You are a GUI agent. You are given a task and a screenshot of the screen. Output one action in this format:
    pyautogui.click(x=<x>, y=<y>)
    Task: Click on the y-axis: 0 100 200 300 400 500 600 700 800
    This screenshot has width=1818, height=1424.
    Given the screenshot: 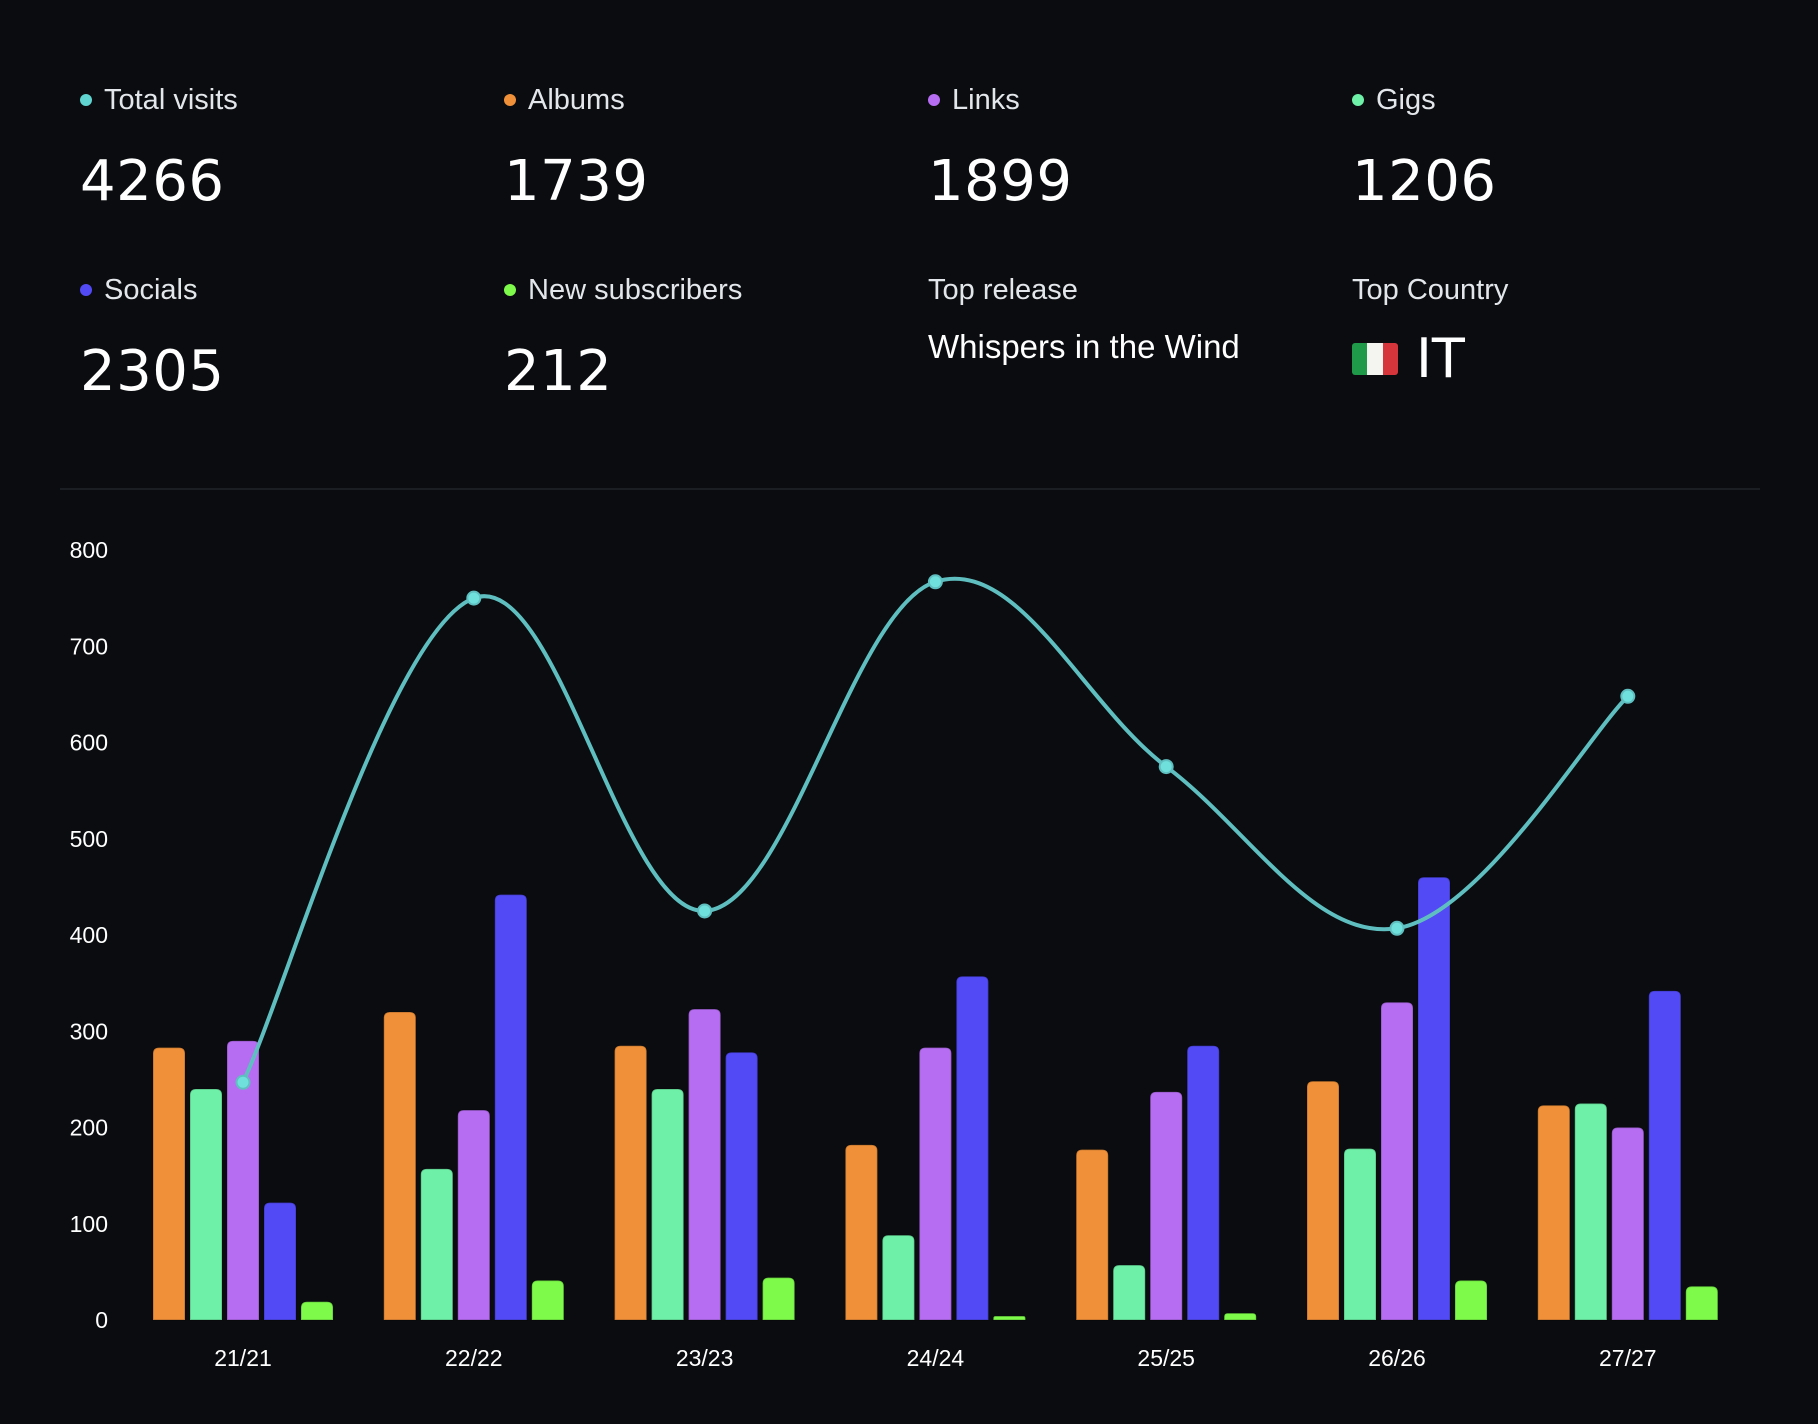 What is the action you would take?
    pyautogui.click(x=89, y=935)
    